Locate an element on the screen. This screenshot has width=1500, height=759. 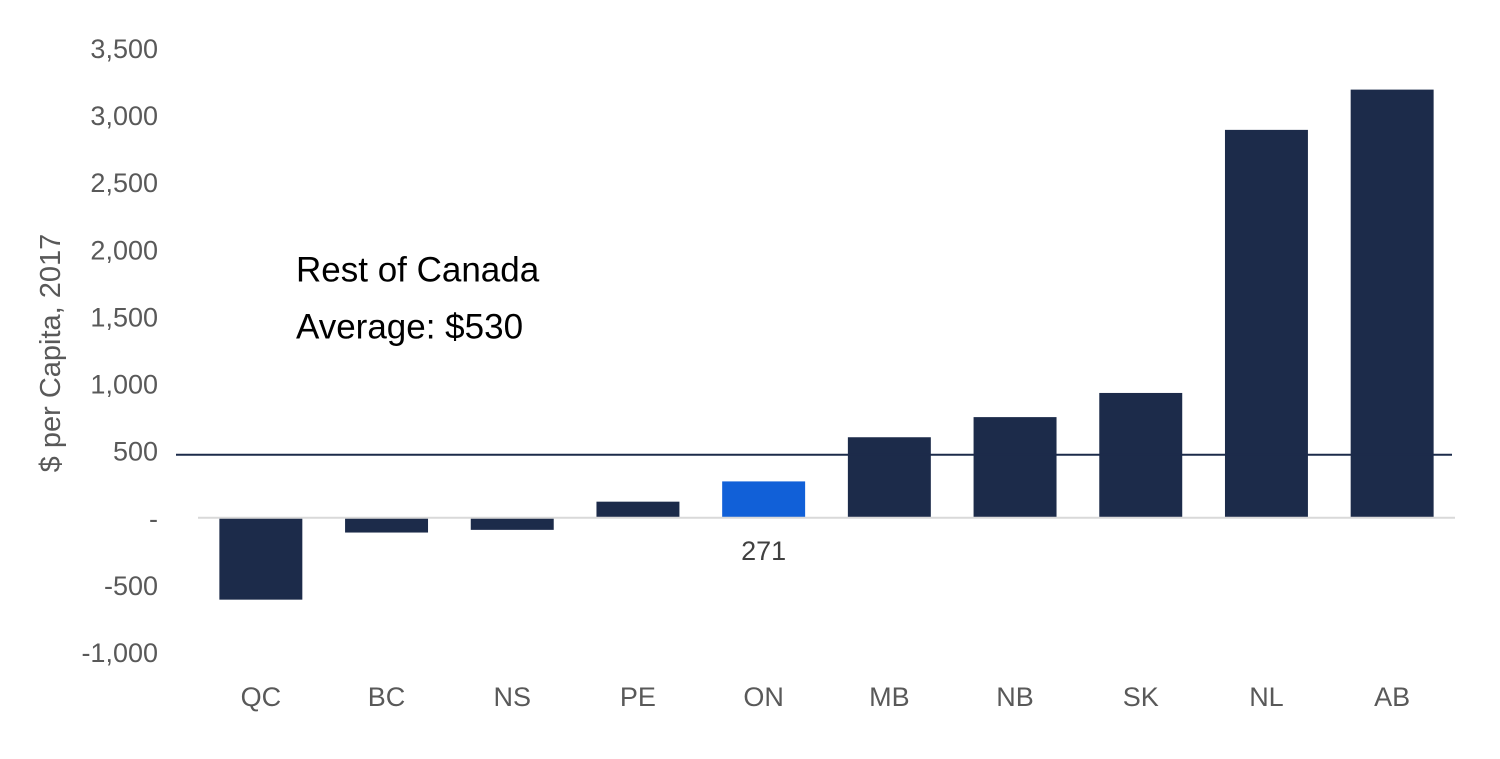
x-category-label-mb: MB is located at coordinates (889, 697).